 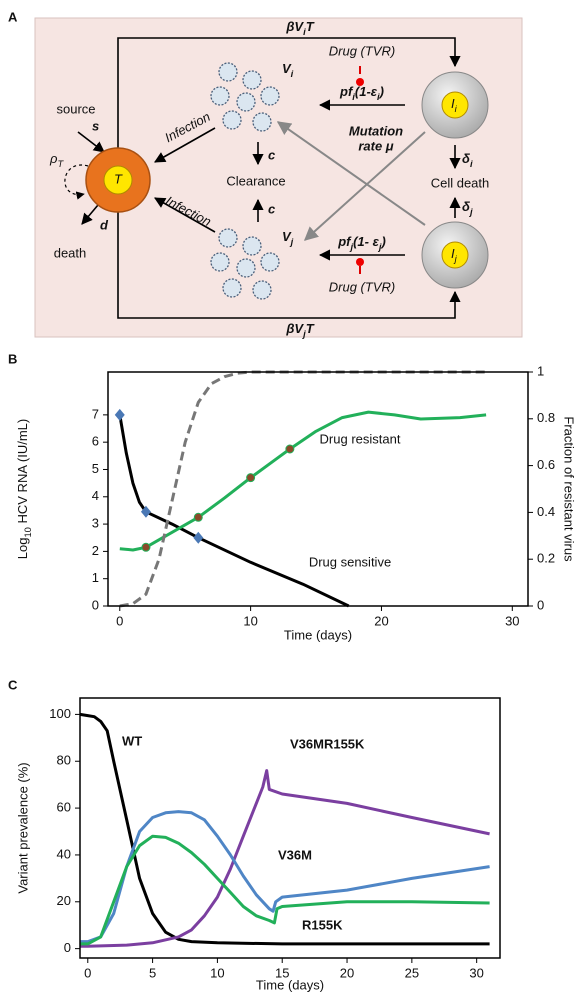 I want to click on death-rate-label-part: i, so click(x=471, y=164).